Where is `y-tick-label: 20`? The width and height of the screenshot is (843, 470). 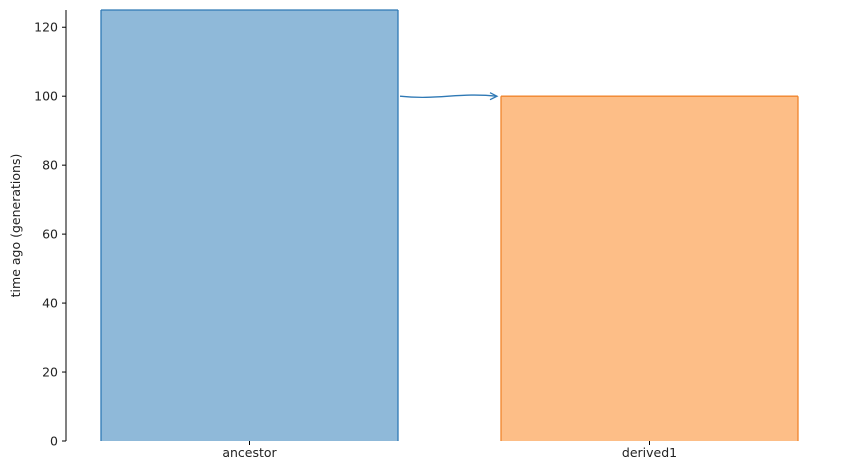 y-tick-label: 20 is located at coordinates (50, 372).